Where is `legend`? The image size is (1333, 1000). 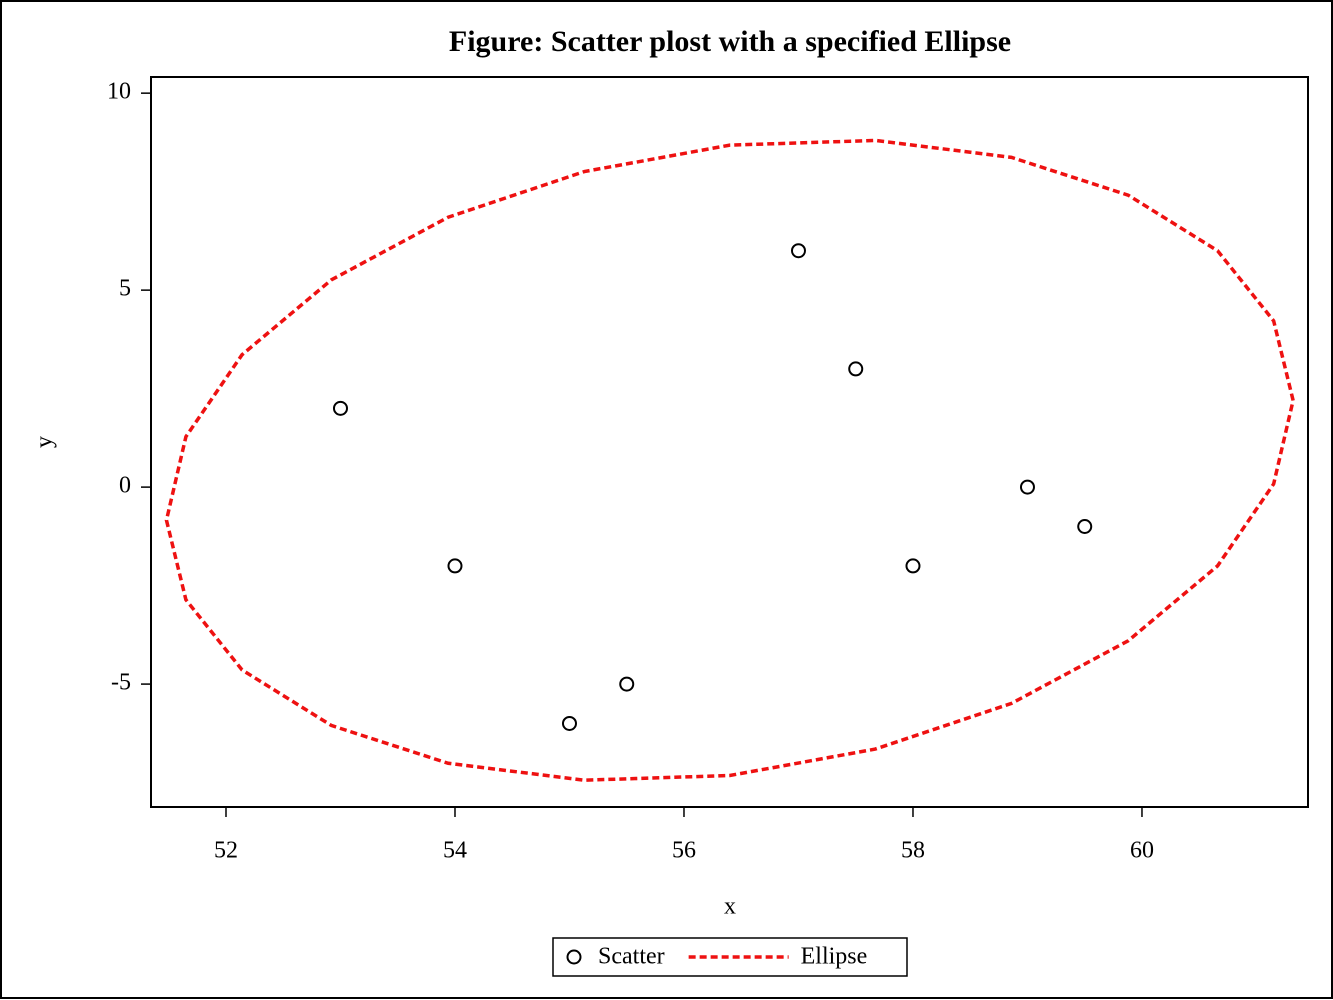
legend is located at coordinates (730, 957).